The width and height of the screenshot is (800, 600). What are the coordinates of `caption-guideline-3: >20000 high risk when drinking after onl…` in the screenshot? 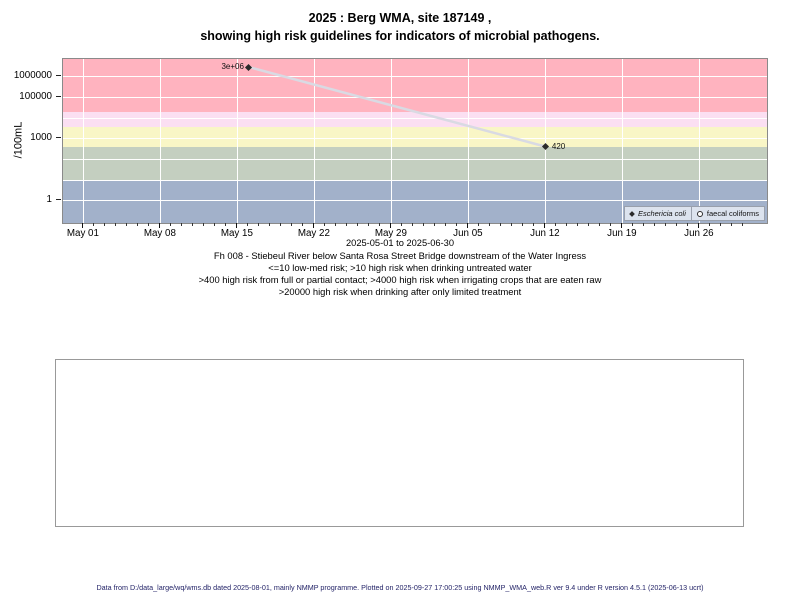 It's located at (400, 291).